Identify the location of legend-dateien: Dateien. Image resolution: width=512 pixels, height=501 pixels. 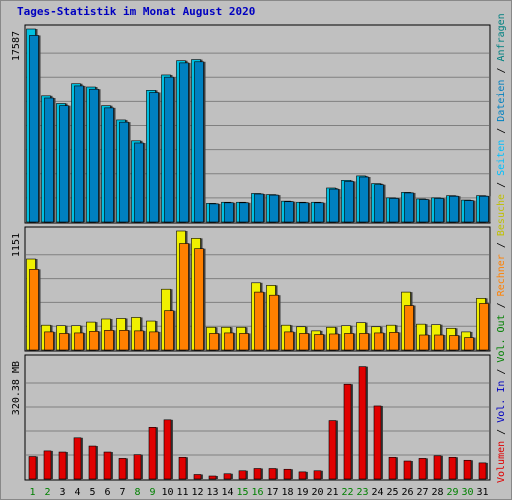
(501, 101).